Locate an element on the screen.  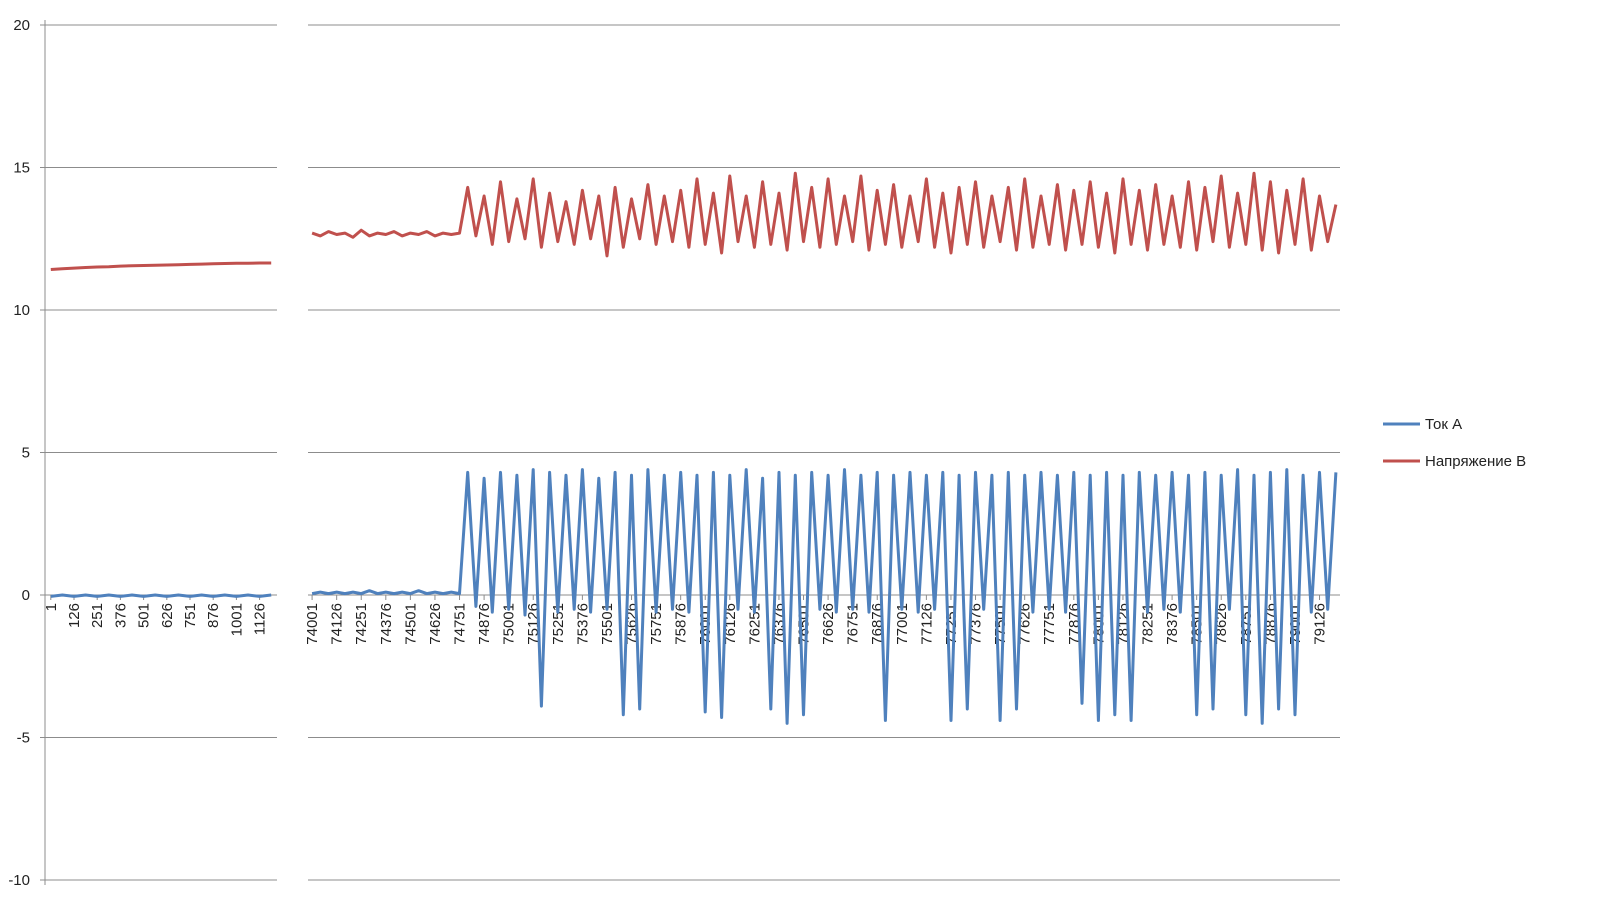
x-tick-label: 76001 is located at coordinates (705, 624).